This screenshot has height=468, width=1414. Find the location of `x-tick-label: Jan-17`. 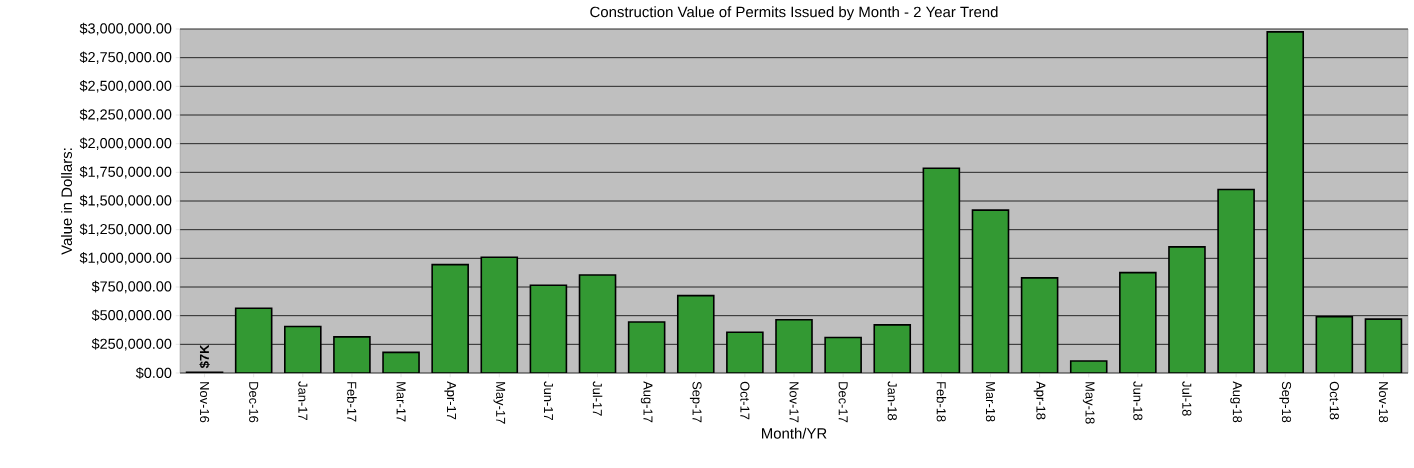

x-tick-label: Jan-17 is located at coordinates (303, 401).